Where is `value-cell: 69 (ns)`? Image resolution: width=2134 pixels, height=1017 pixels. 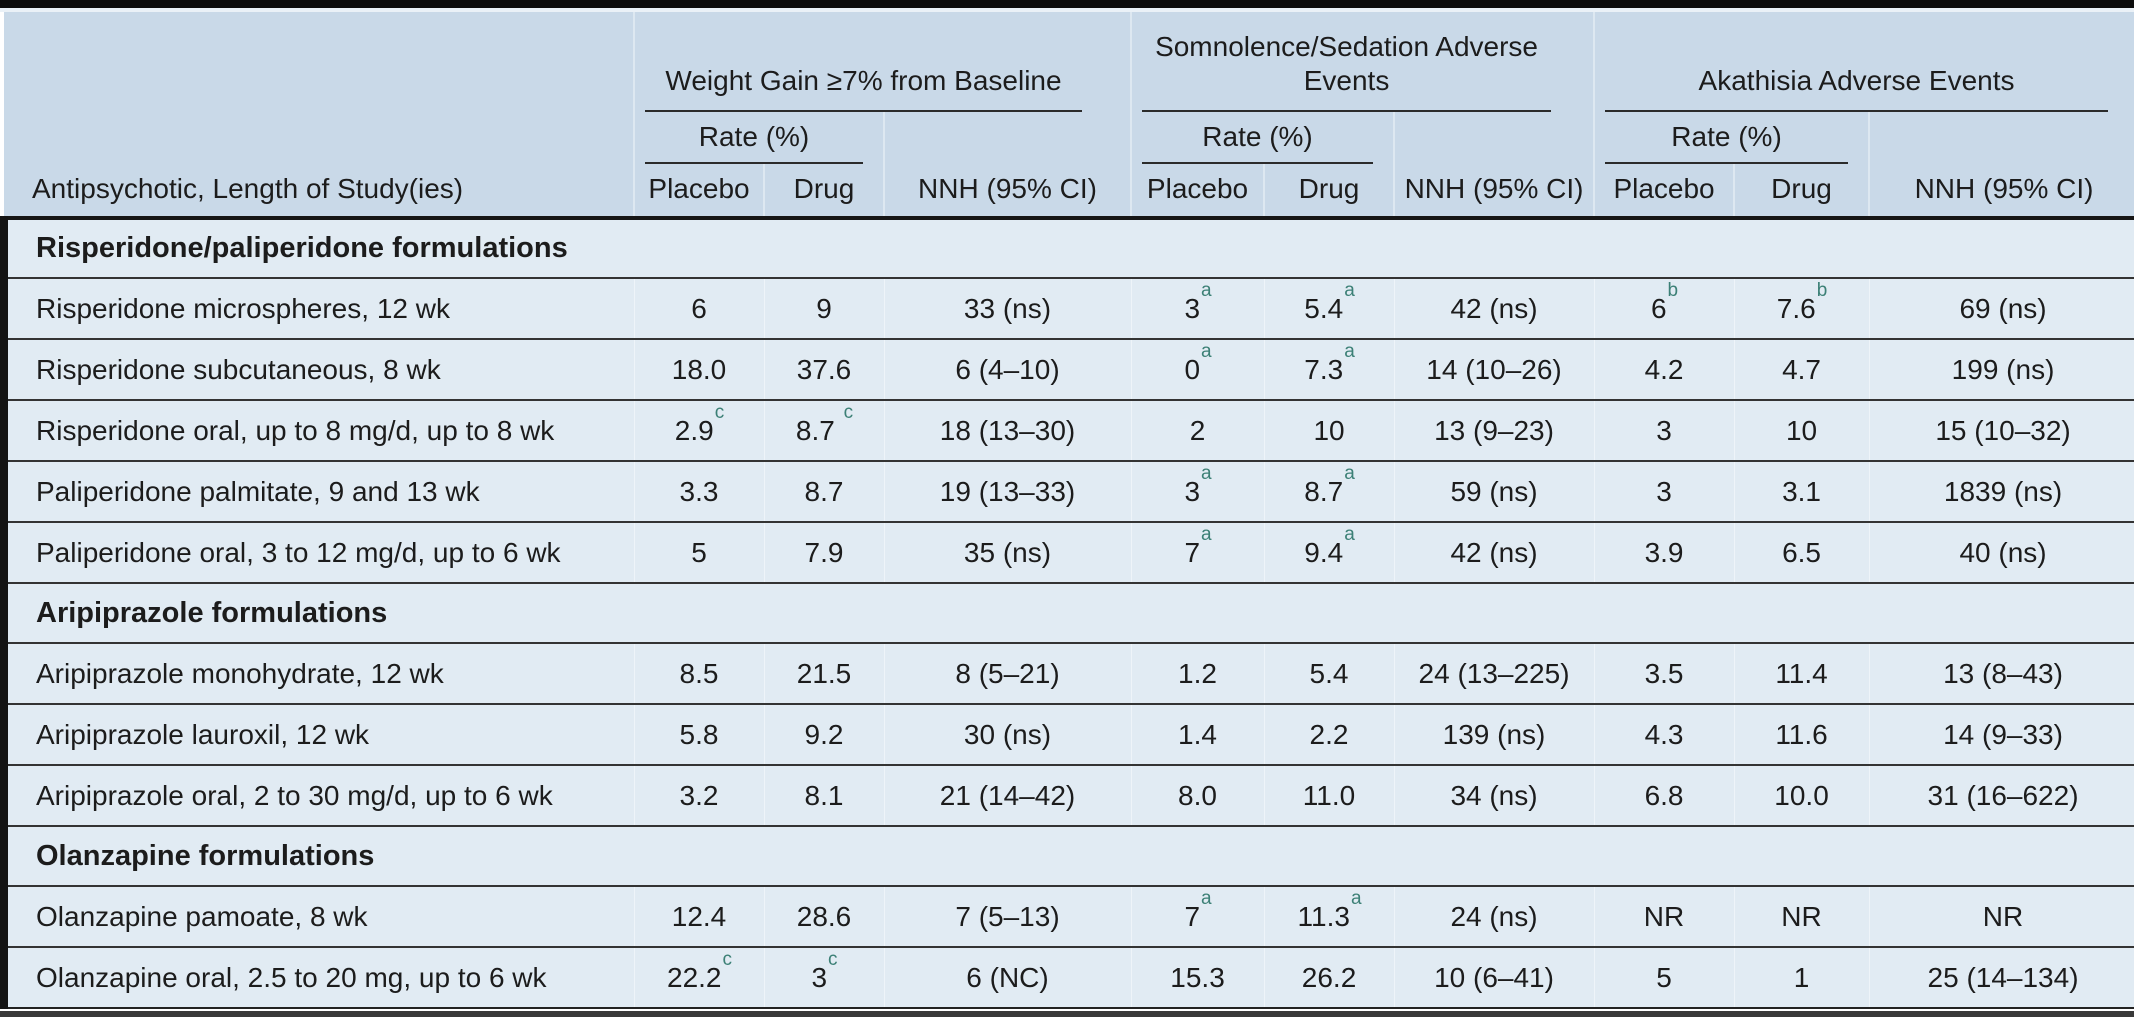
value-cell: 69 (ns) is located at coordinates (2001, 308).